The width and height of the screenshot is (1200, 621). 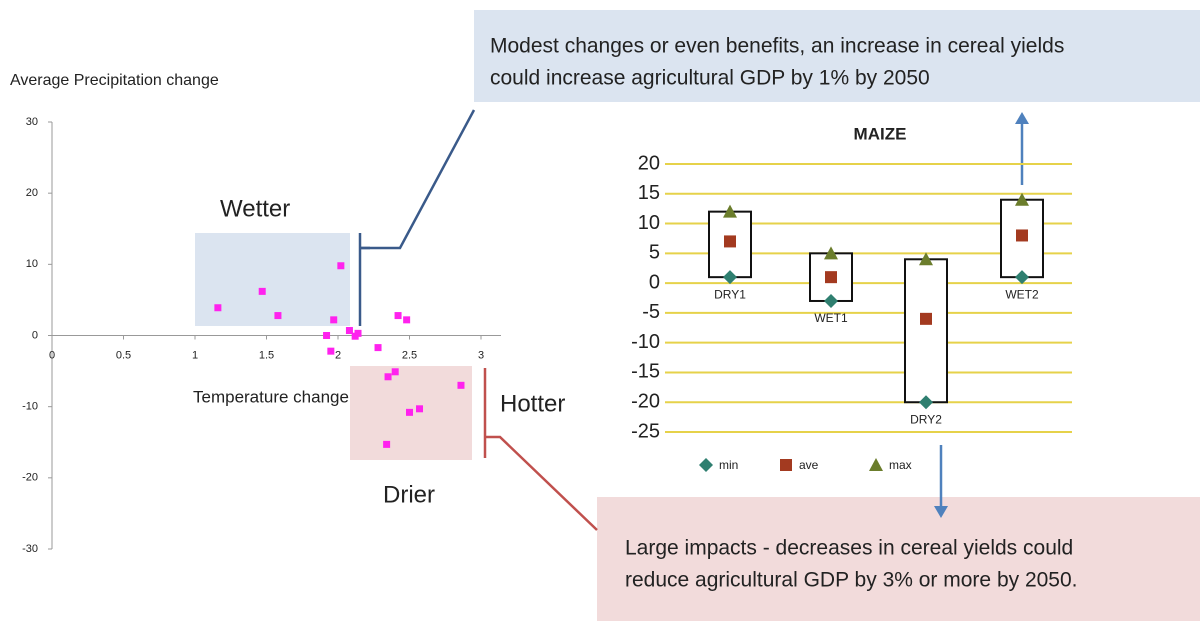 I want to click on category-label: DRY1, so click(x=730, y=294).